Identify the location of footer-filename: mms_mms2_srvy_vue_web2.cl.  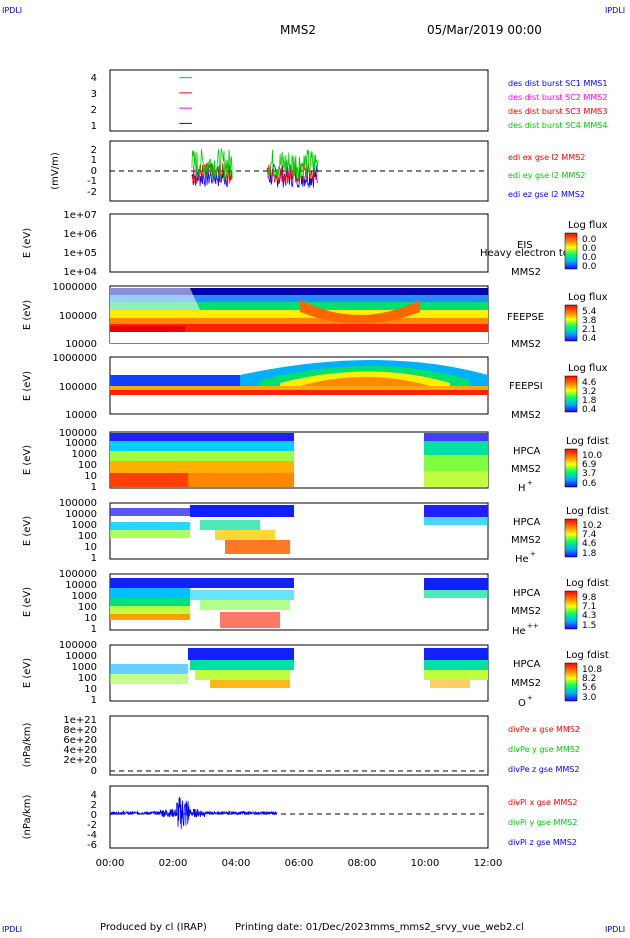
(447, 927).